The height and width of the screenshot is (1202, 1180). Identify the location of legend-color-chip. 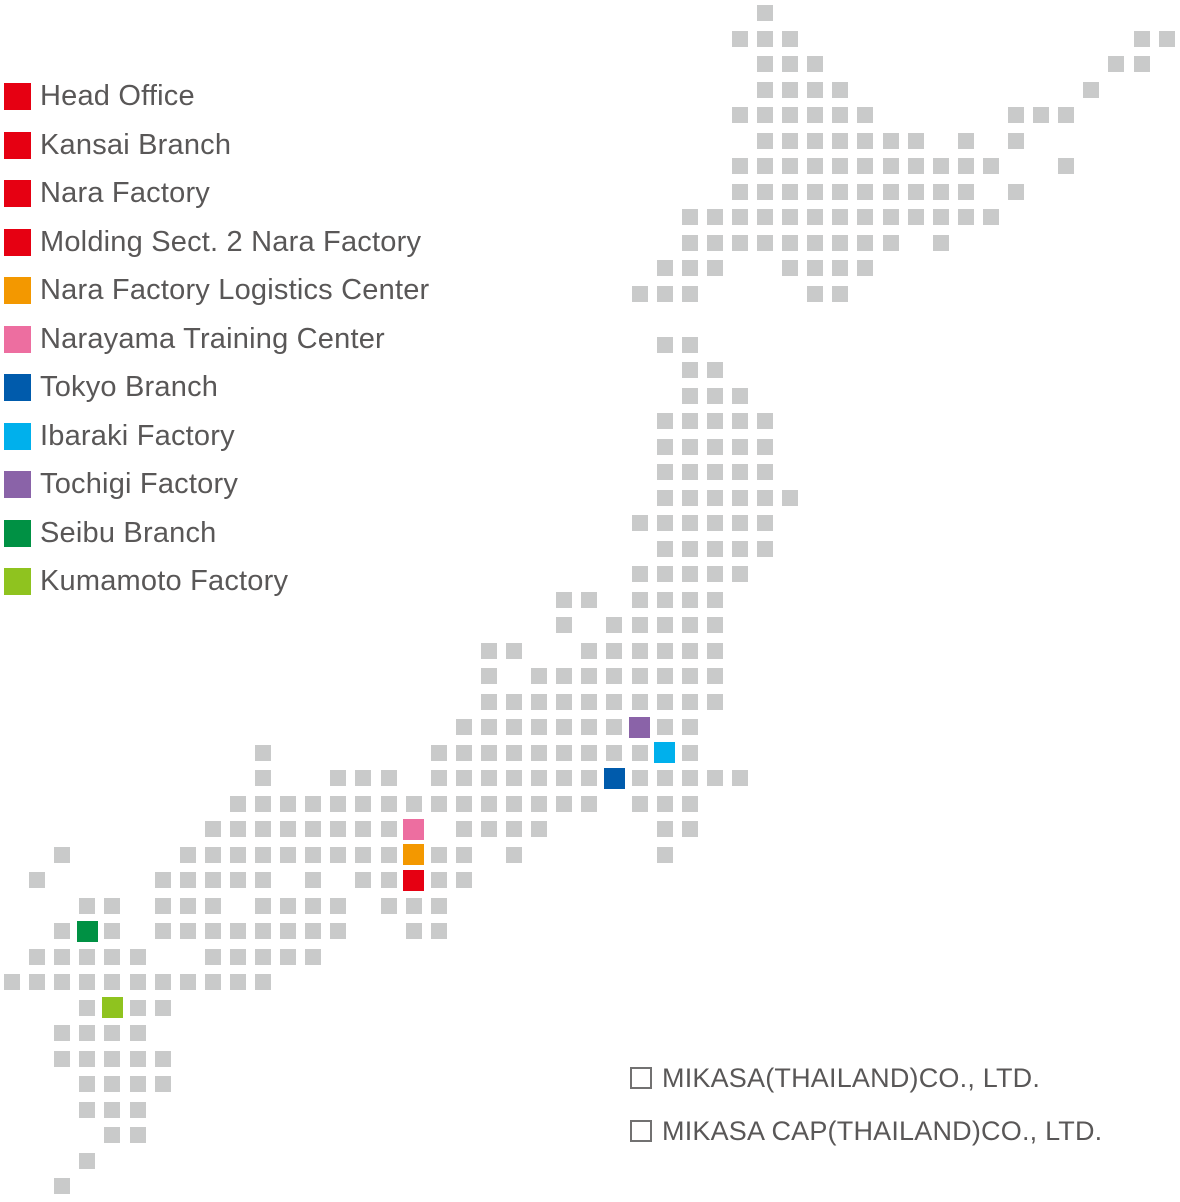
(17, 193).